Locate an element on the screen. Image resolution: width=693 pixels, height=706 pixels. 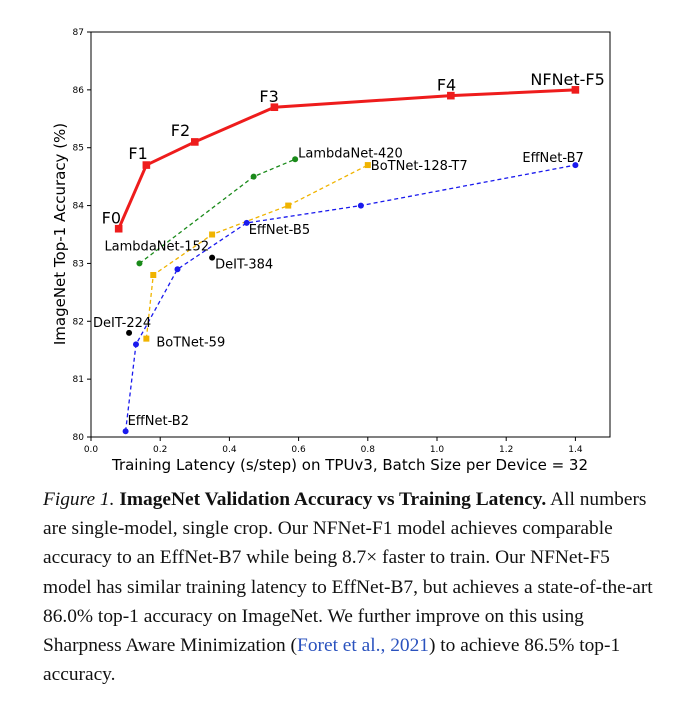
y-axis-ticks: 80 81 82 83 84 85 86 87 is located at coordinates (82, 235).